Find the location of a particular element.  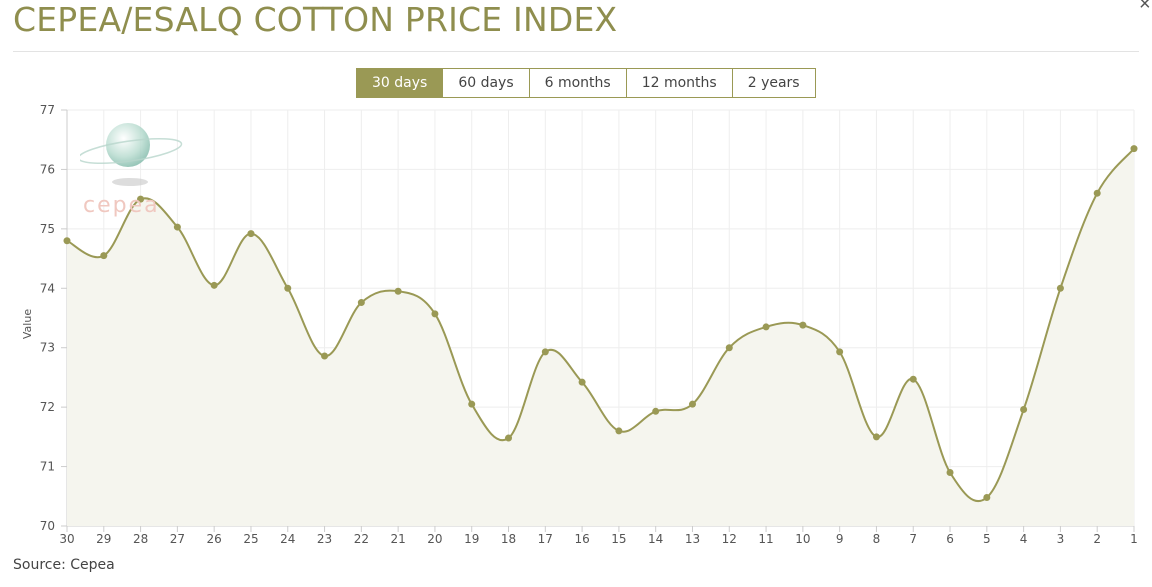

x-tick-label: 27 is located at coordinates (177, 539).